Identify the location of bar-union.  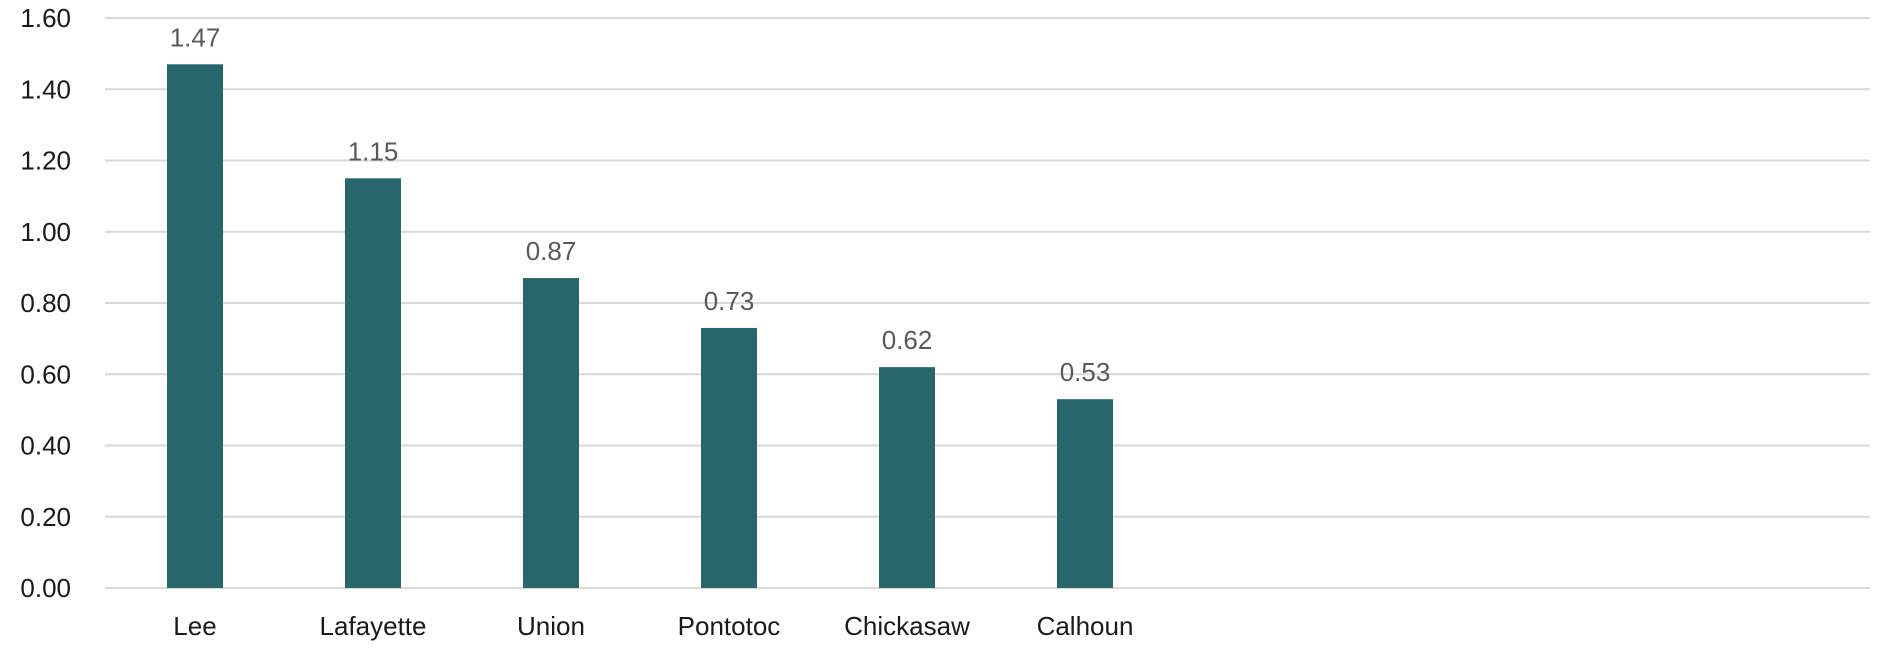
(551, 433).